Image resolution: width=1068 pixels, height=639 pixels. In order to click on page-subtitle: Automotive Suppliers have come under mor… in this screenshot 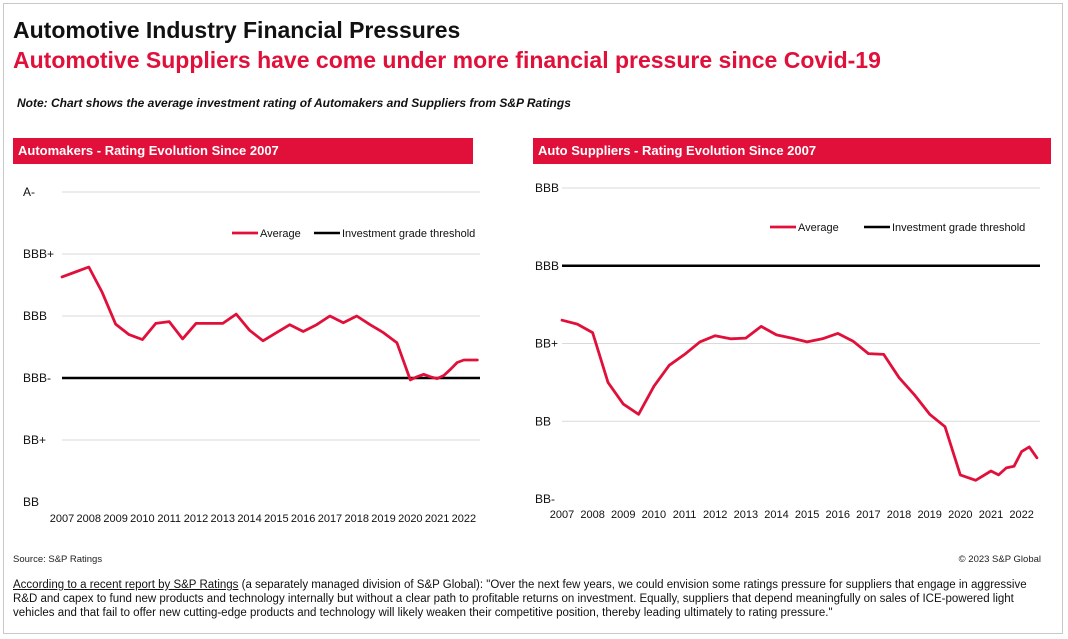, I will do `click(447, 60)`.